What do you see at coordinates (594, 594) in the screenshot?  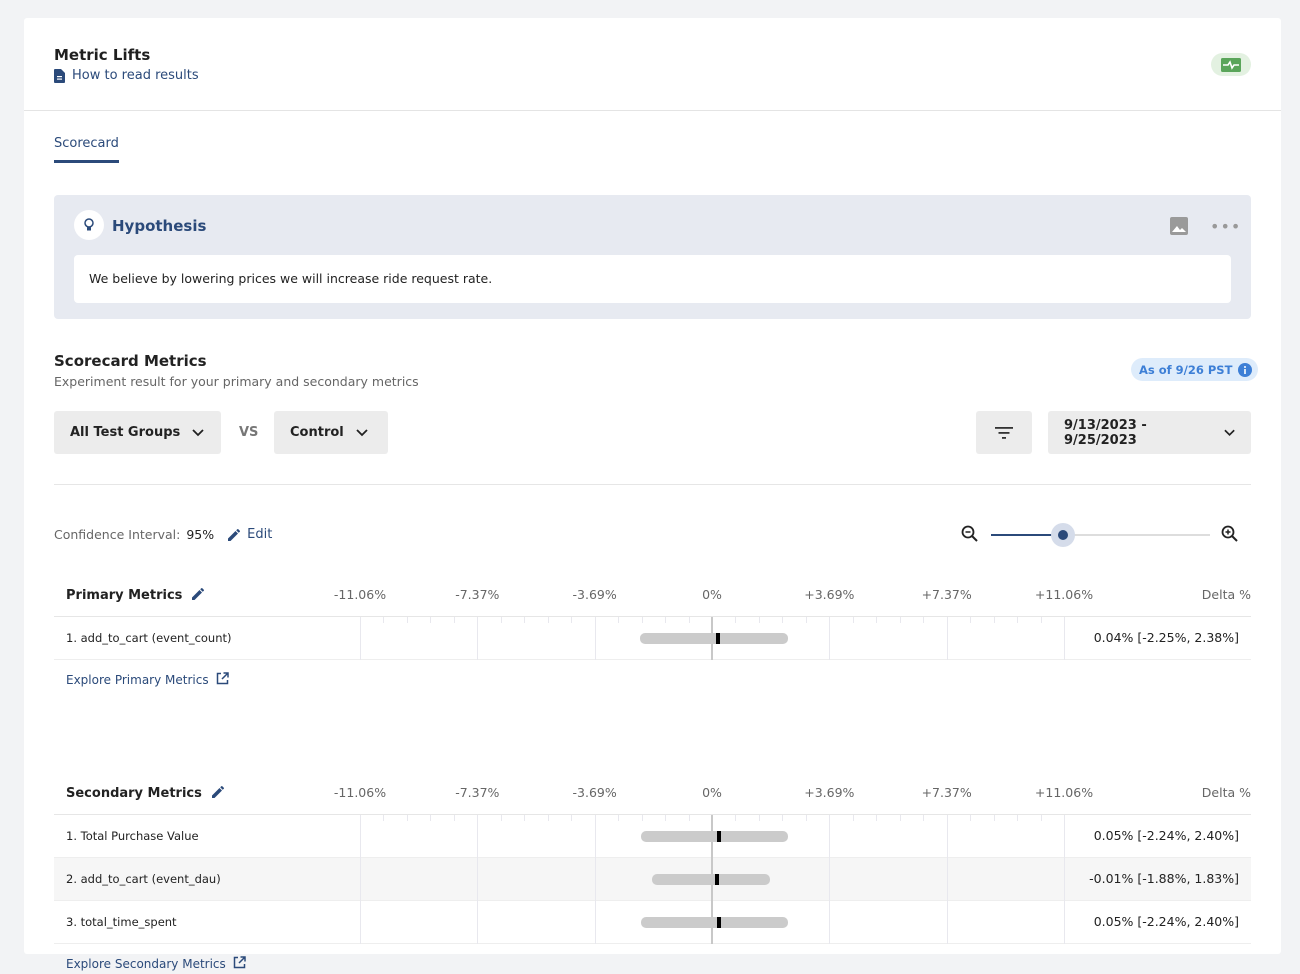 I see `axis-tick-label: -3.69%` at bounding box center [594, 594].